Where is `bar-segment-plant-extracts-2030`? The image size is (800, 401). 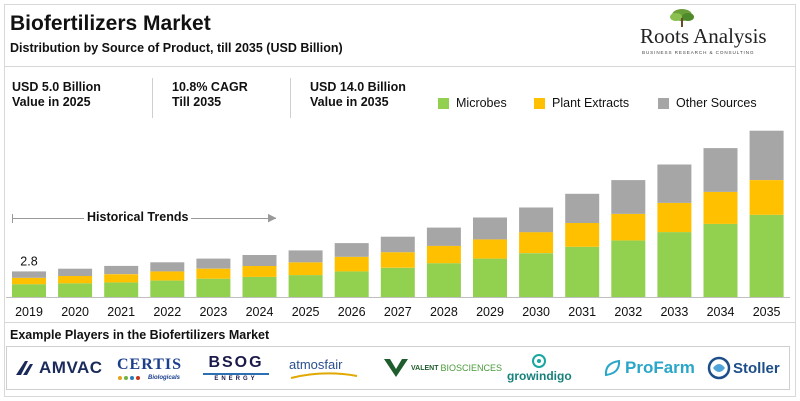
bar-segment-plant-extracts-2030 is located at coordinates (536, 243).